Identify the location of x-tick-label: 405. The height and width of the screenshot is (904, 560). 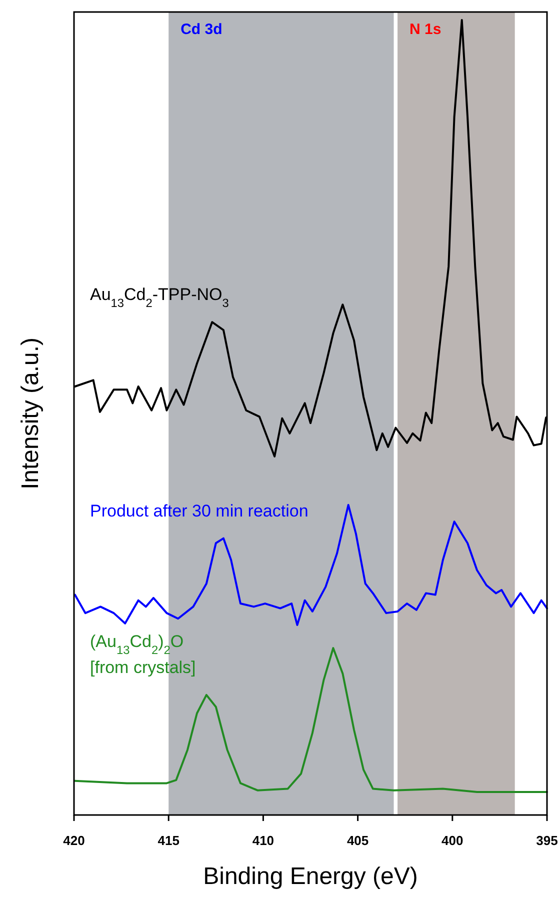
(357, 840).